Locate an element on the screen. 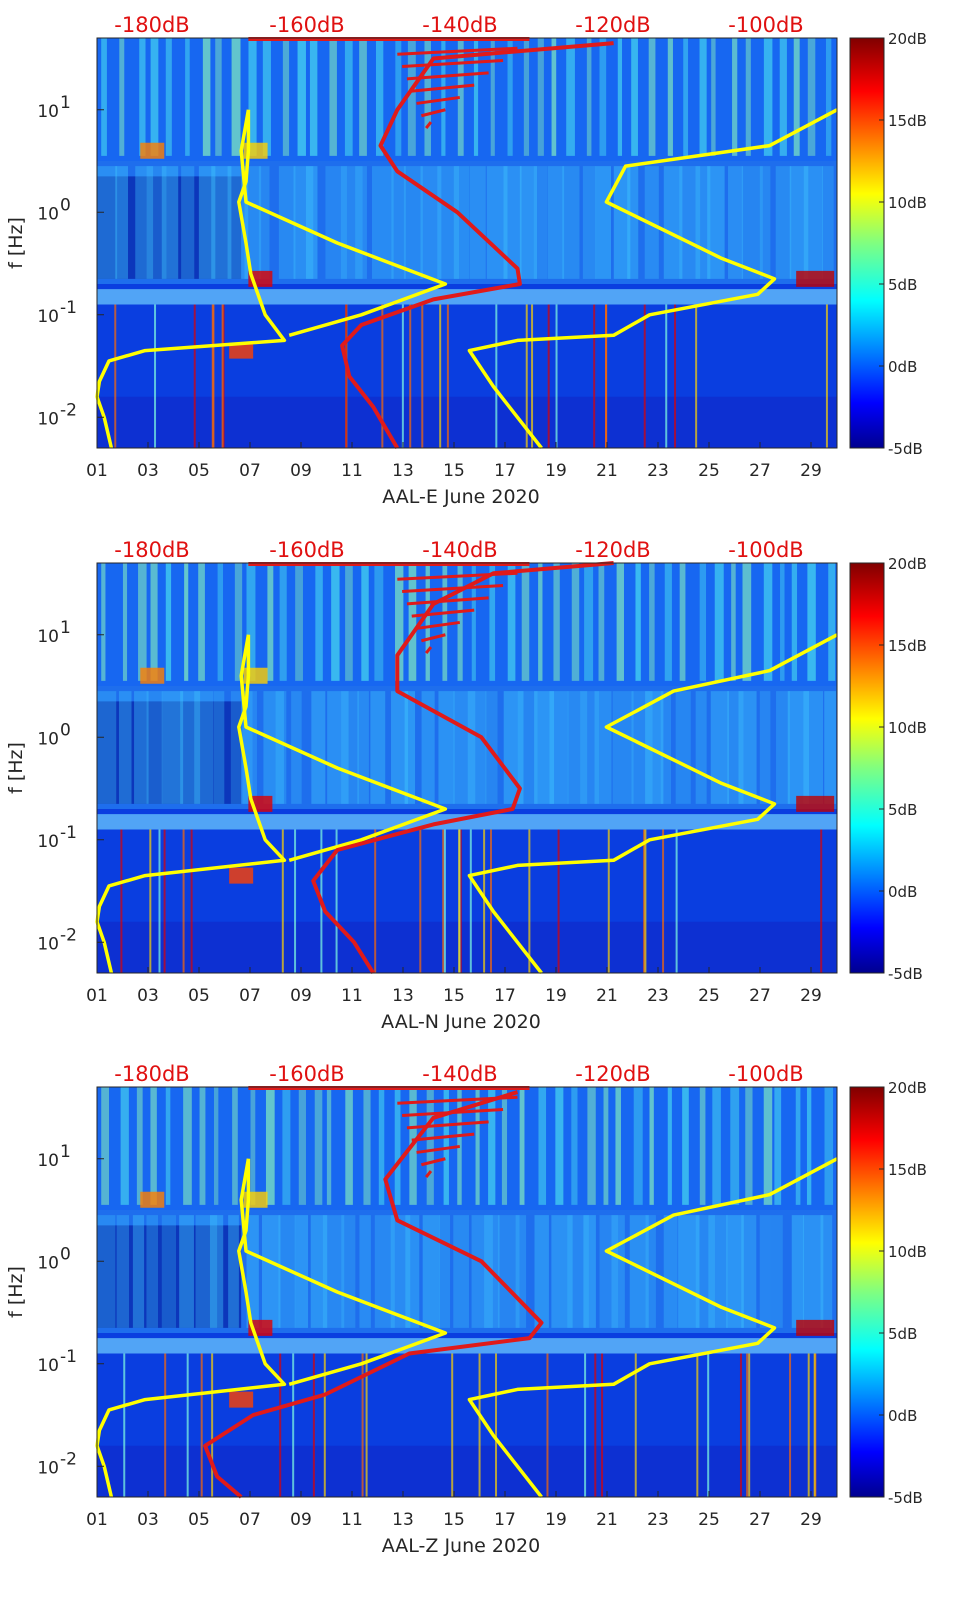 The height and width of the screenshot is (1599, 962). top-db-label: -140dB is located at coordinates (459, 1074).